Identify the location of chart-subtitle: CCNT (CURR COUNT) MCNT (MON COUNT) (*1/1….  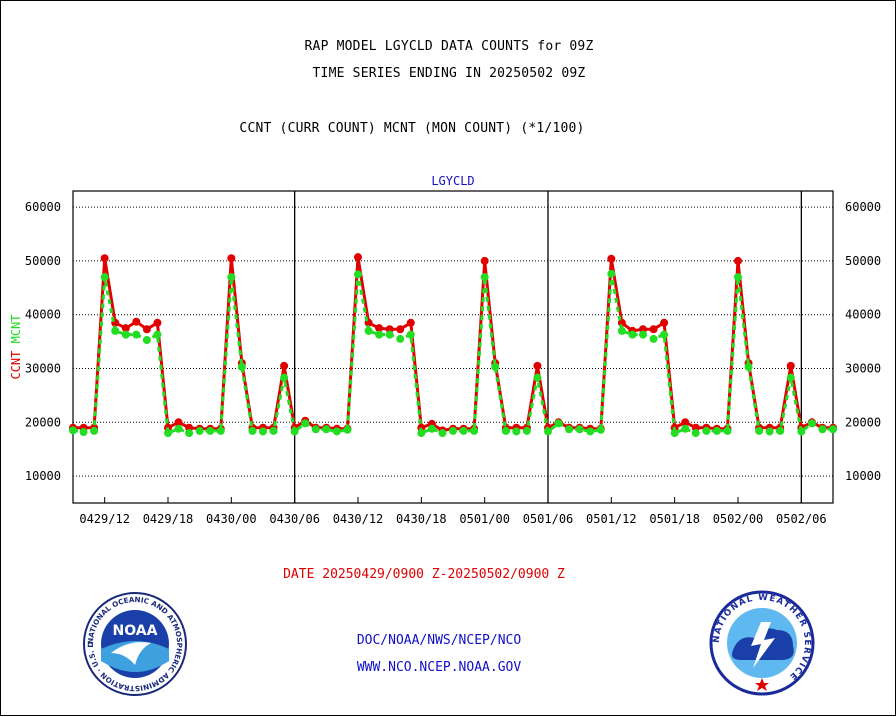
(412, 128).